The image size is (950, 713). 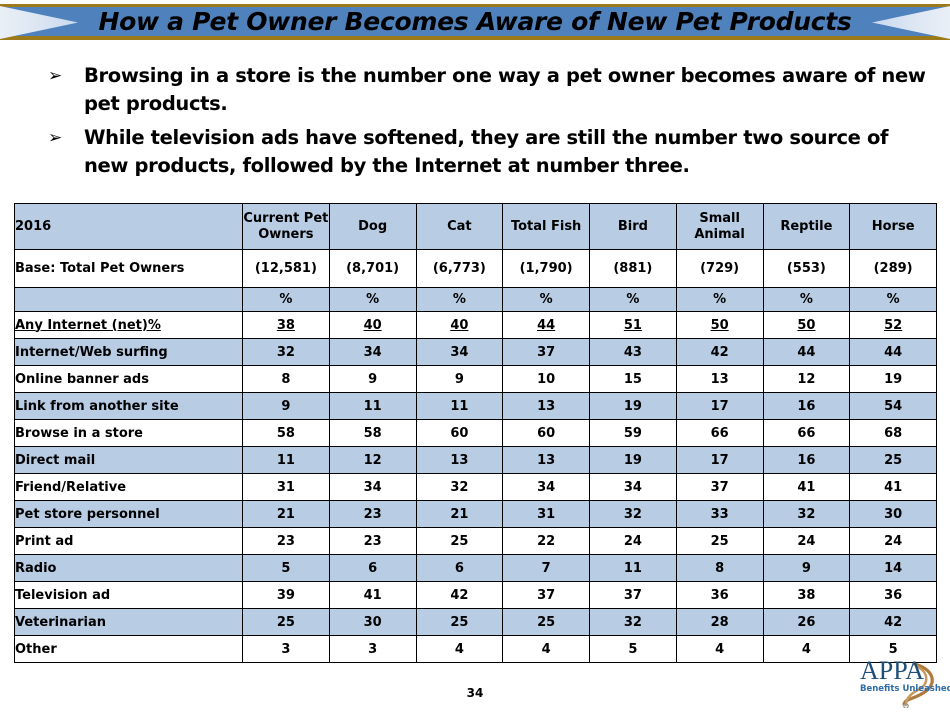 I want to click on table-cell: 12, so click(x=806, y=379).